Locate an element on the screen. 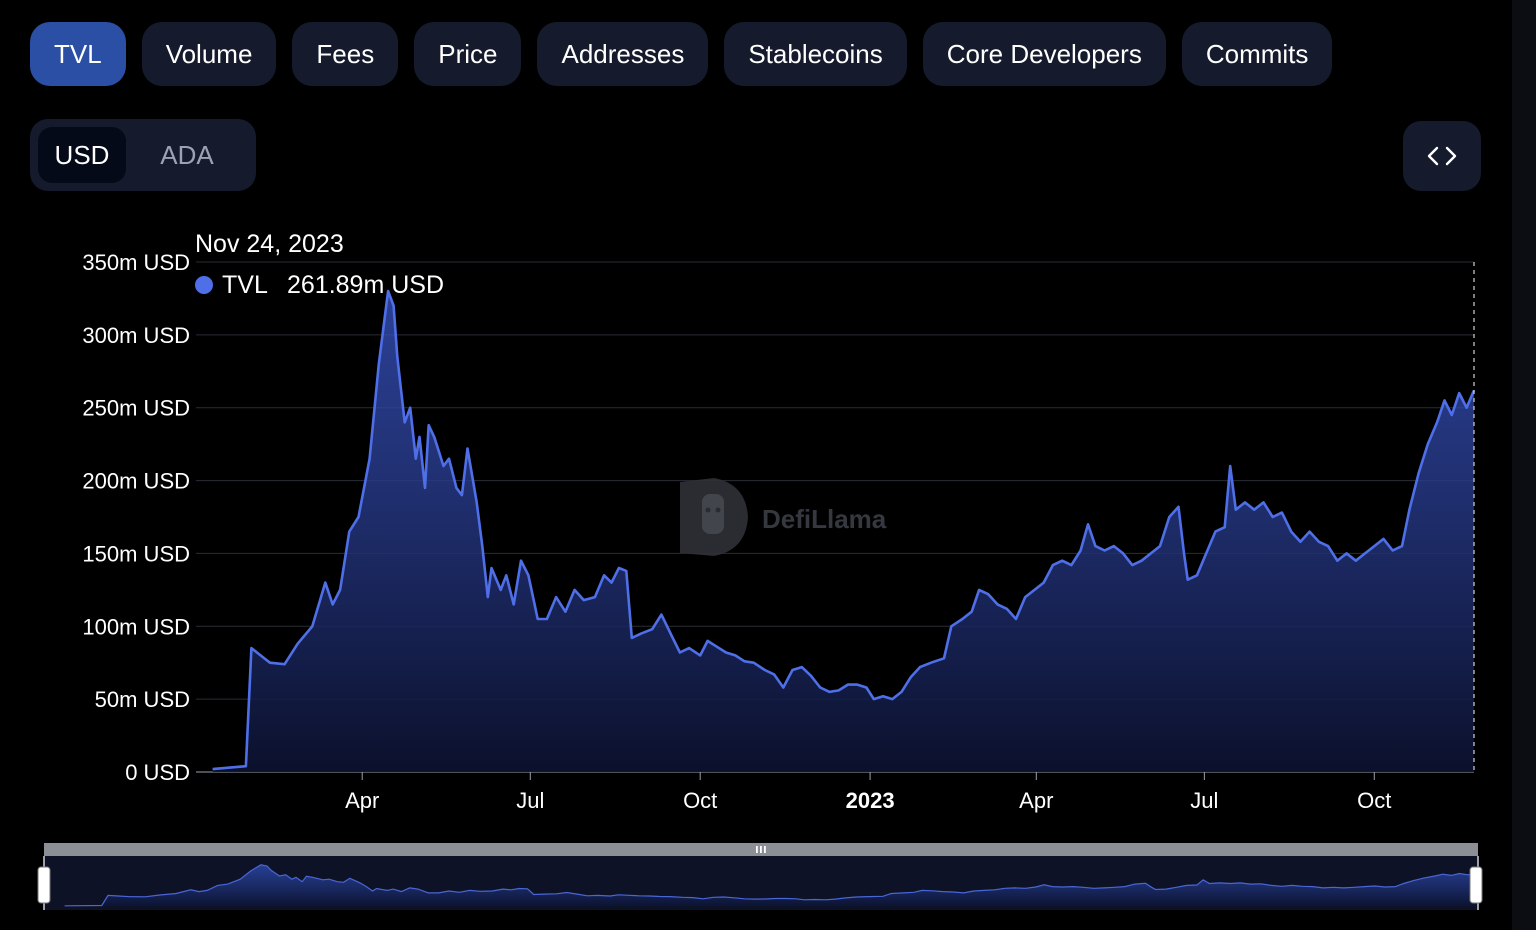  tooltip: Nov 24, 2023 TVL 261.89m USD is located at coordinates (319, 264).